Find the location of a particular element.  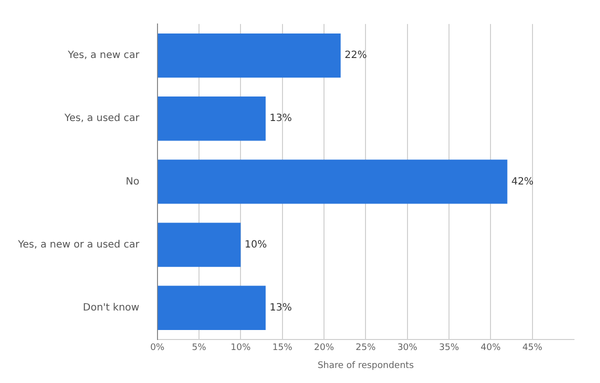

x-tick-label: 0% is located at coordinates (157, 348).